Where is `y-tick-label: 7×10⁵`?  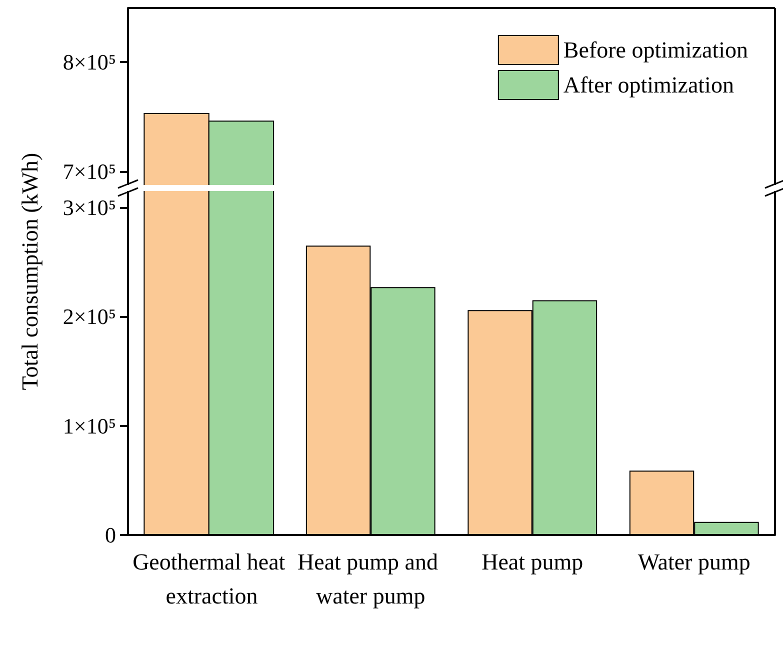
y-tick-label: 7×10⁵ is located at coordinates (89, 171).